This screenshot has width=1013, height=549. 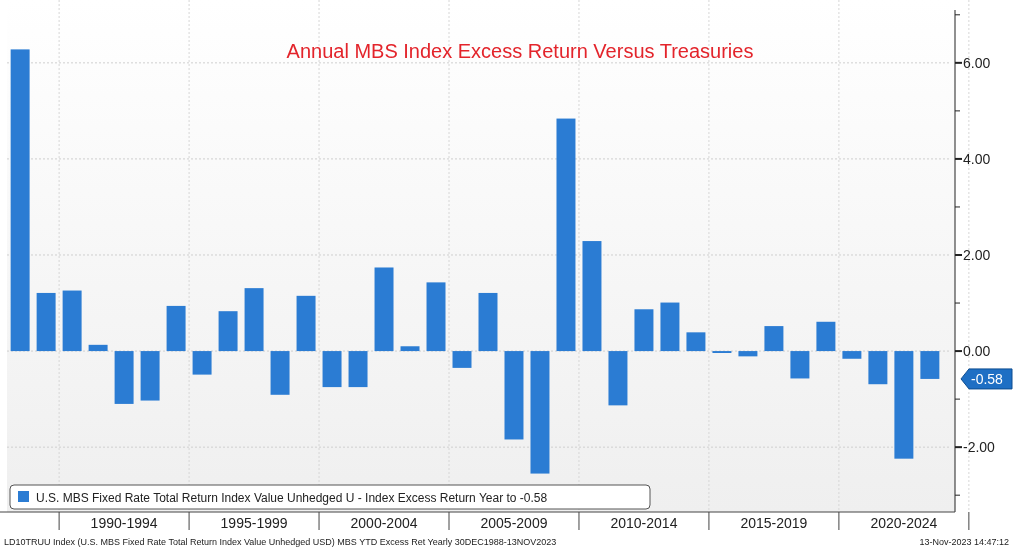 What do you see at coordinates (987, 378) in the screenshot?
I see `text: -0.58` at bounding box center [987, 378].